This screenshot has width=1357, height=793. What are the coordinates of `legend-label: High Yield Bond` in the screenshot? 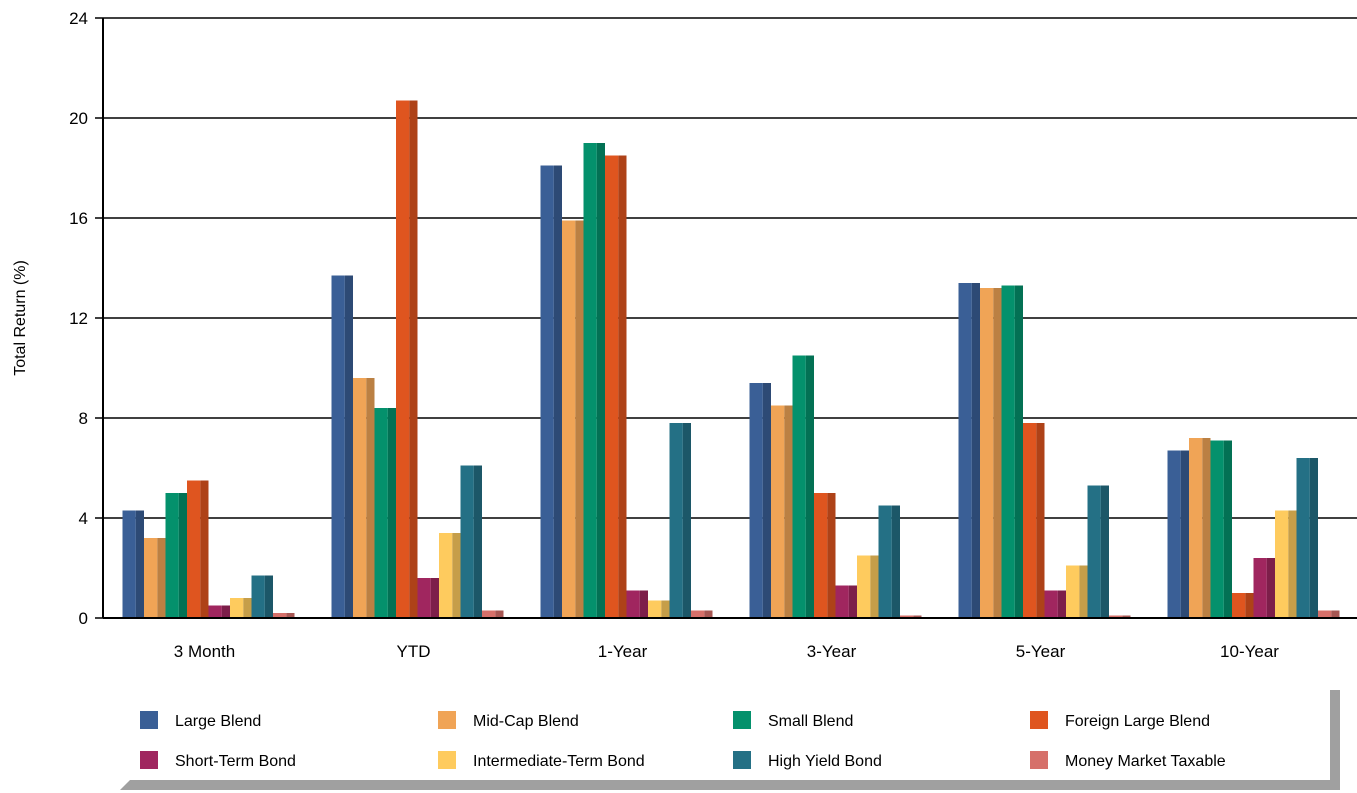 It's located at (825, 761).